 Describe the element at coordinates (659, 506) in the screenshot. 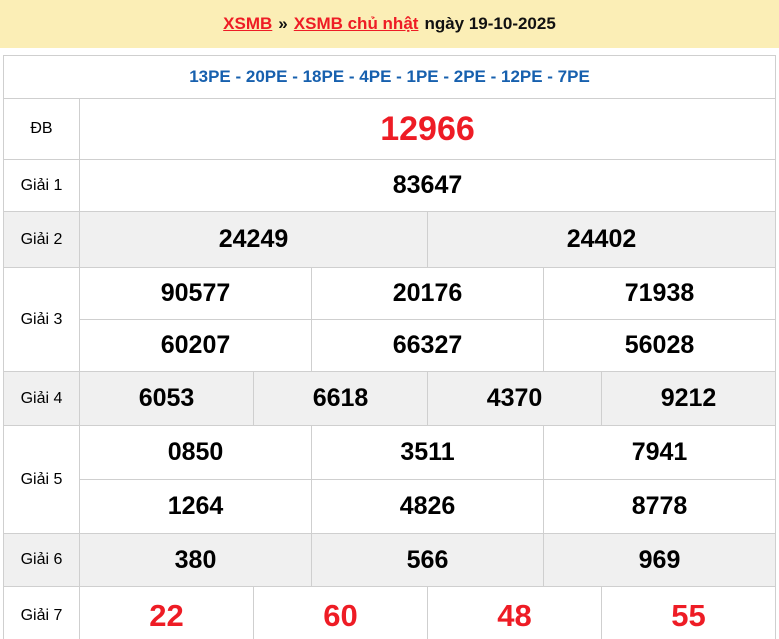

I see `prize-5-value-6: 8778` at that location.